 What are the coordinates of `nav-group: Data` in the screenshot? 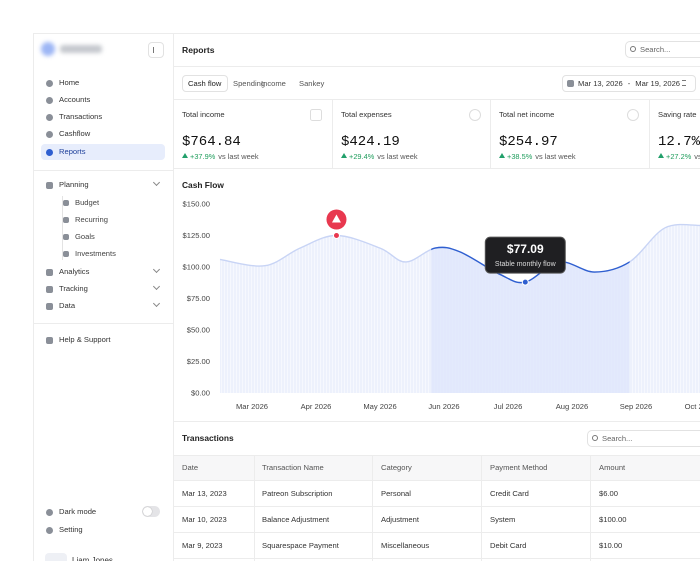 It's located at (67, 305).